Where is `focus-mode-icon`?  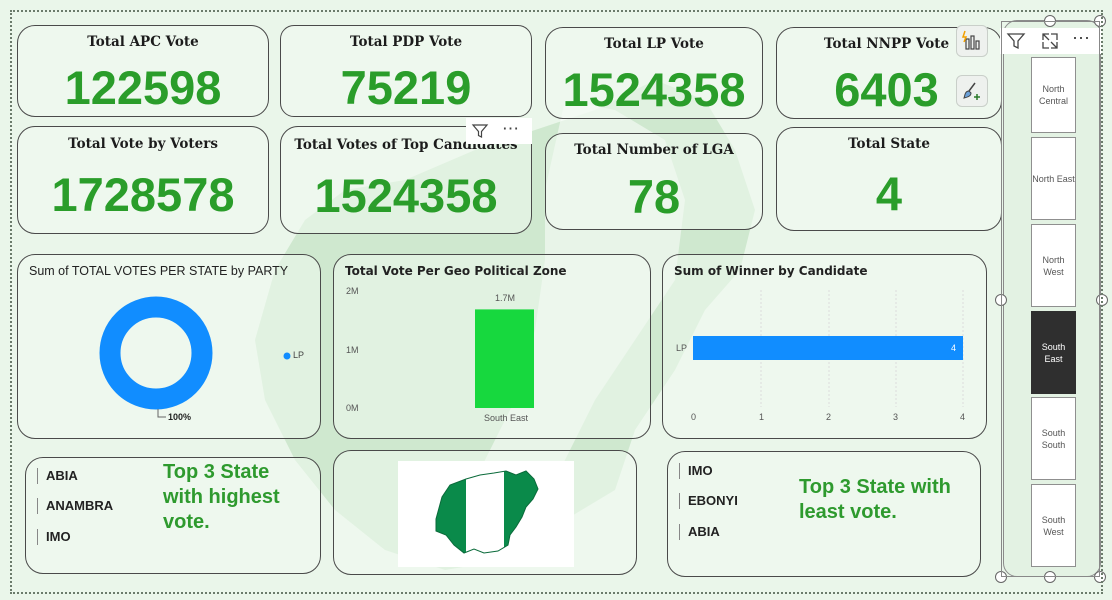 focus-mode-icon is located at coordinates (1050, 41).